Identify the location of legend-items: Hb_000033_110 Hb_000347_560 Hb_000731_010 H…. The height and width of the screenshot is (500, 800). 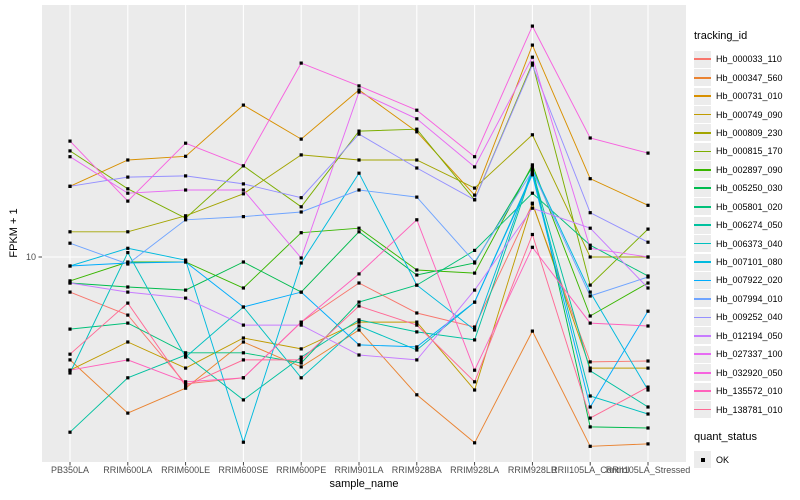
(746, 234).